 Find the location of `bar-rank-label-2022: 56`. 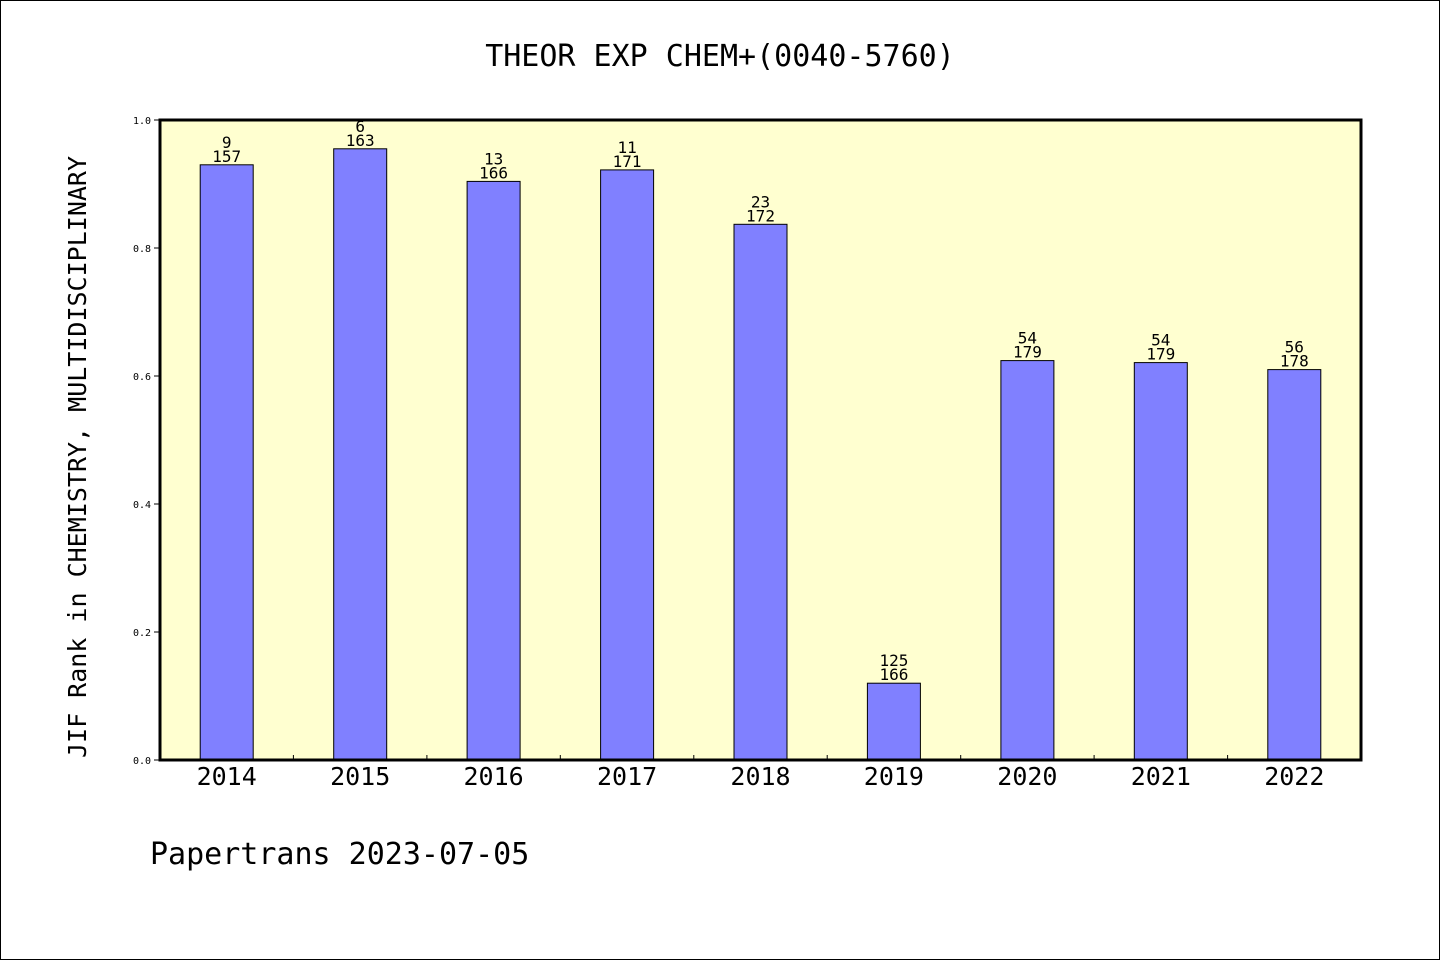

bar-rank-label-2022: 56 is located at coordinates (1294, 347).